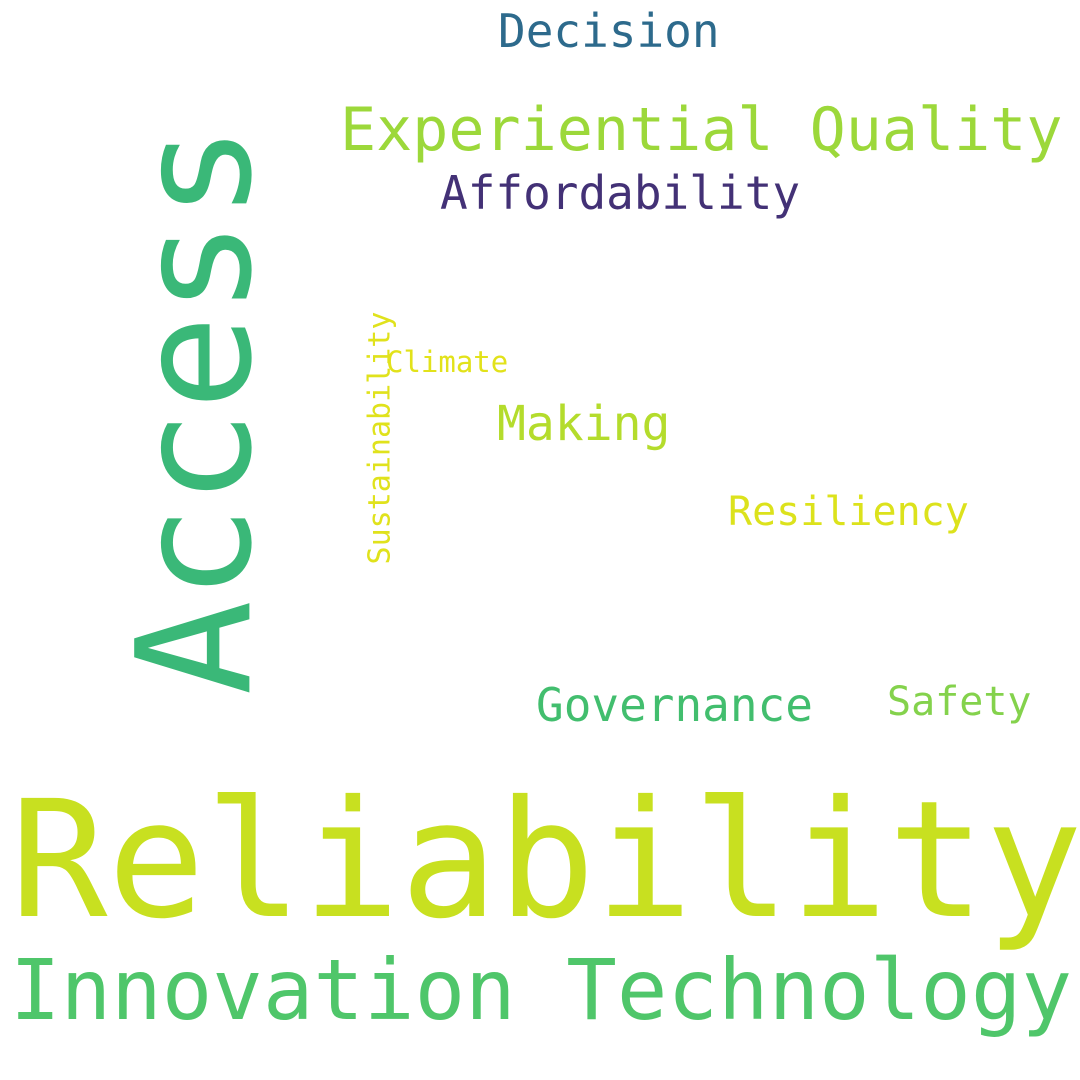 Image resolution: width=1080 pixels, height=1080 pixels. Describe the element at coordinates (701, 130) in the screenshot. I see `word-experiential-quality: Experiential Quality` at that location.